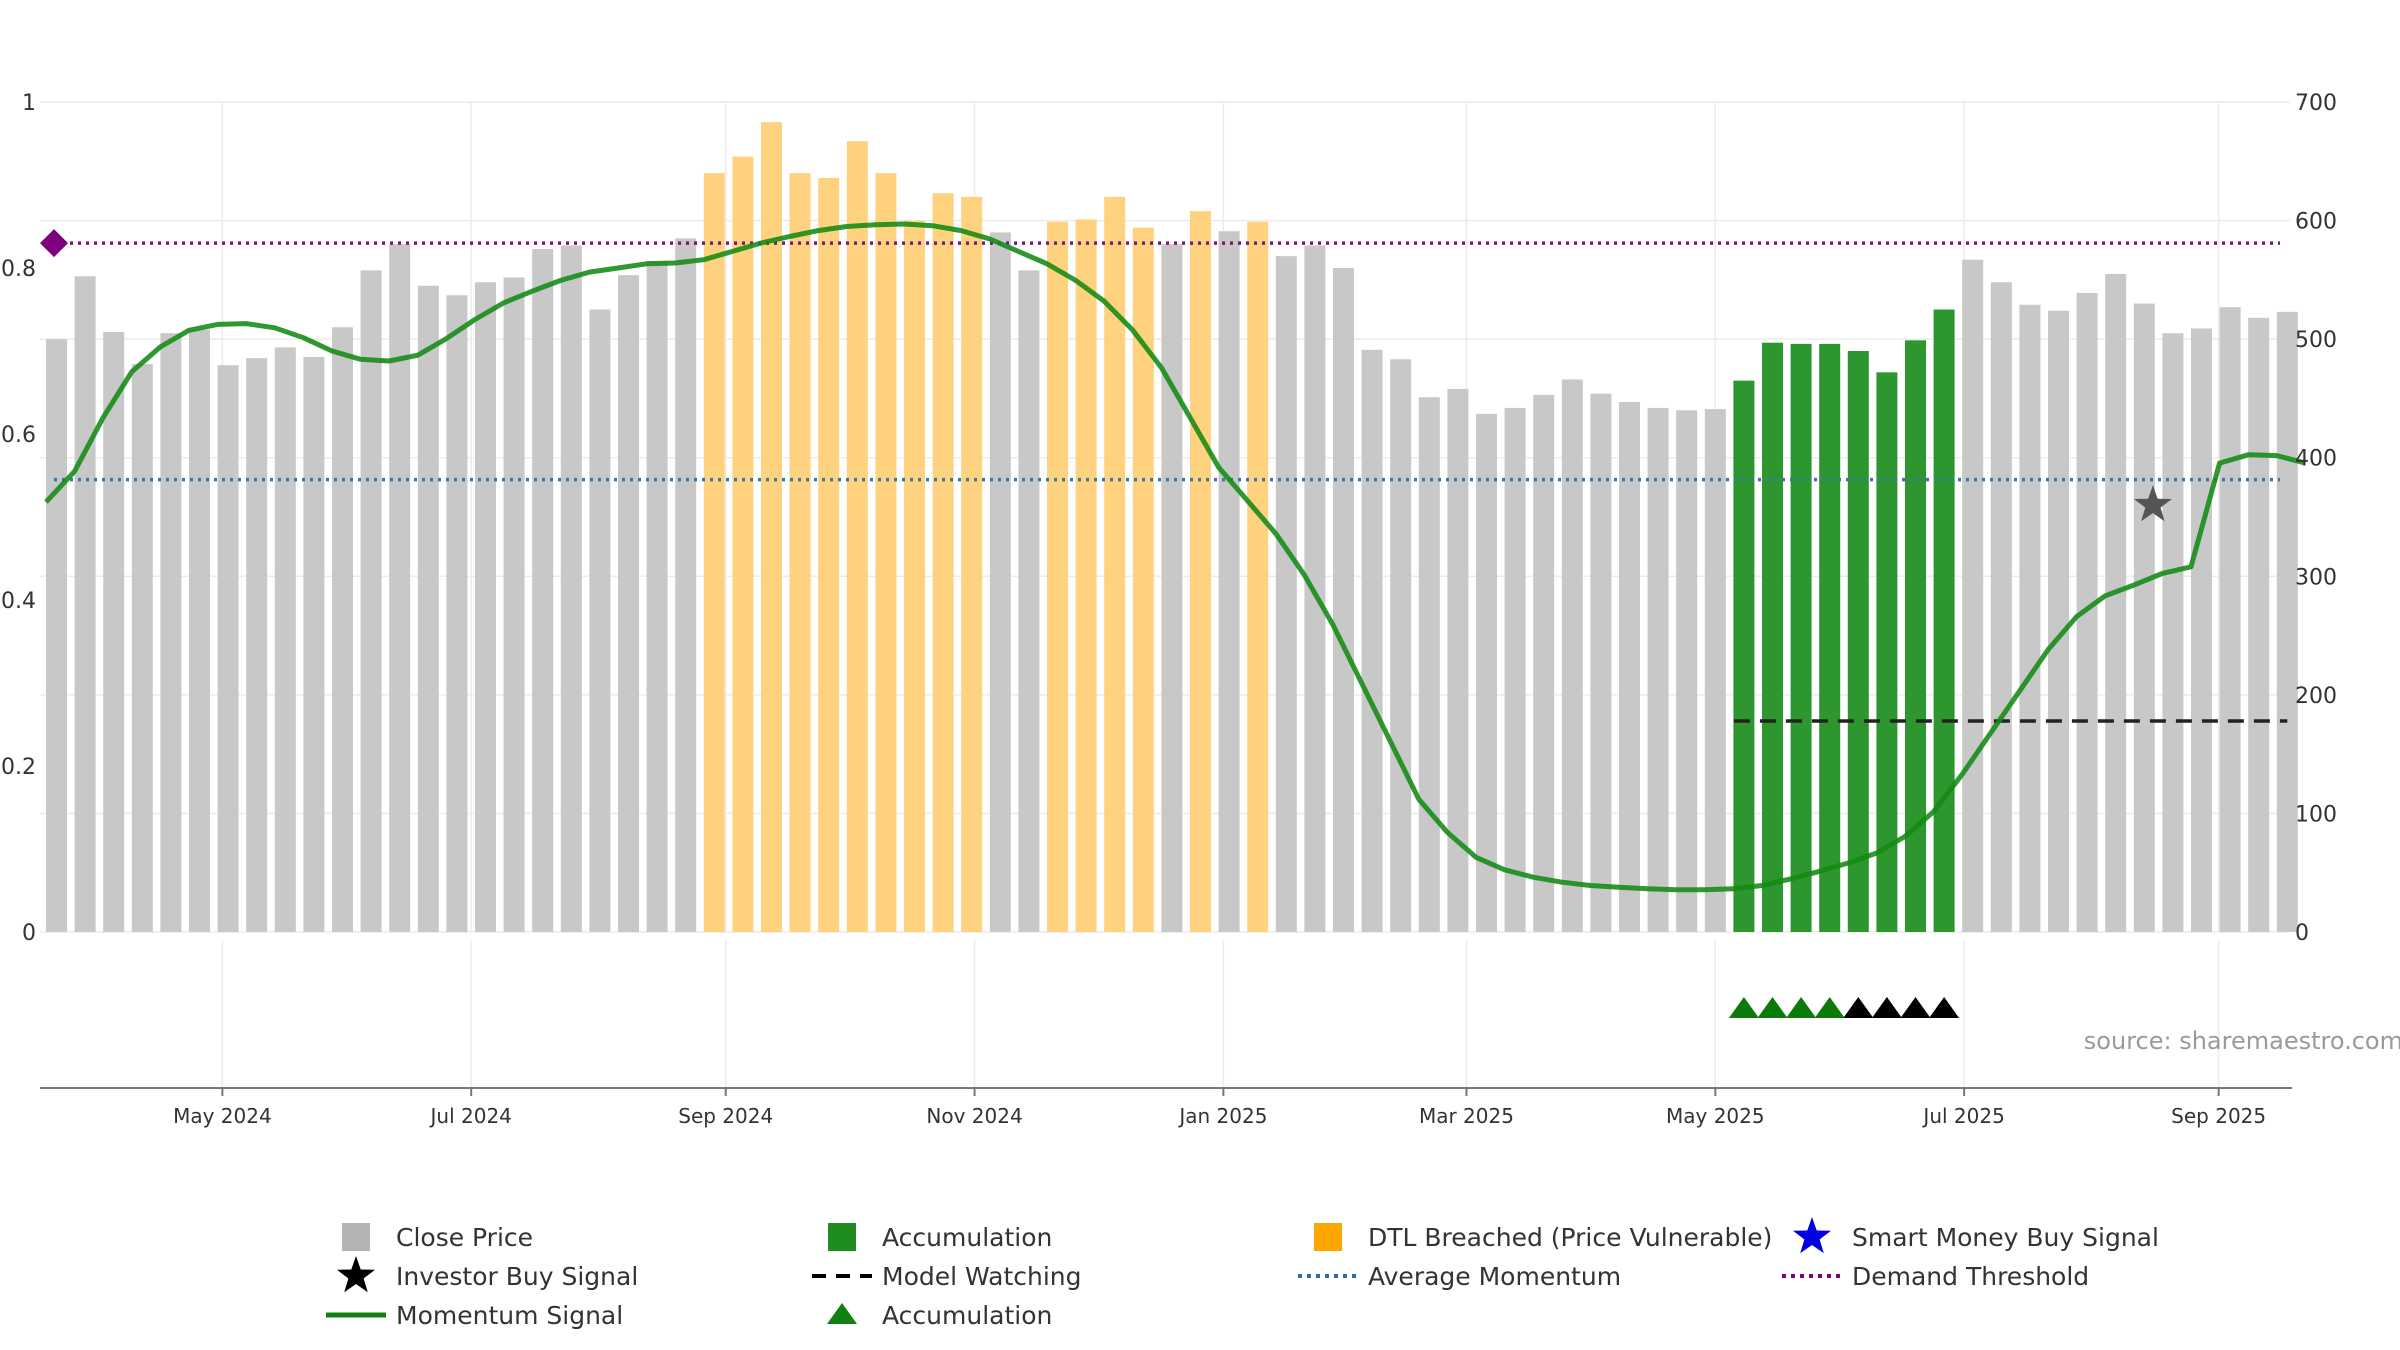 Image resolution: width=2400 pixels, height=1350 pixels. What do you see at coordinates (18, 269) in the screenshot?
I see `left-axis-tick-label: 0.8` at bounding box center [18, 269].